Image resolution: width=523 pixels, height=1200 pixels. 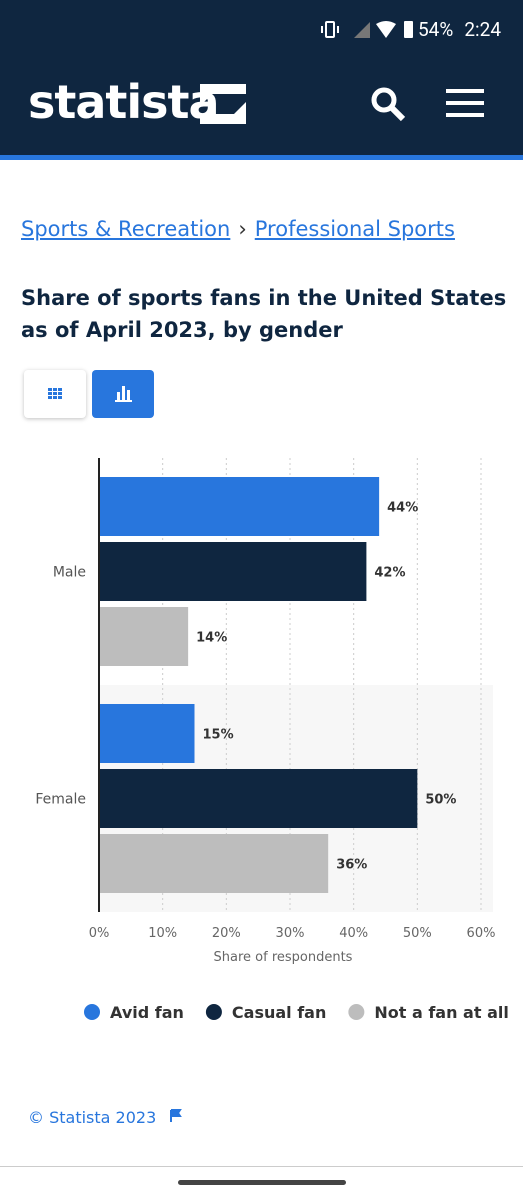 I want to click on y-tick-label: Female, so click(x=60, y=800).